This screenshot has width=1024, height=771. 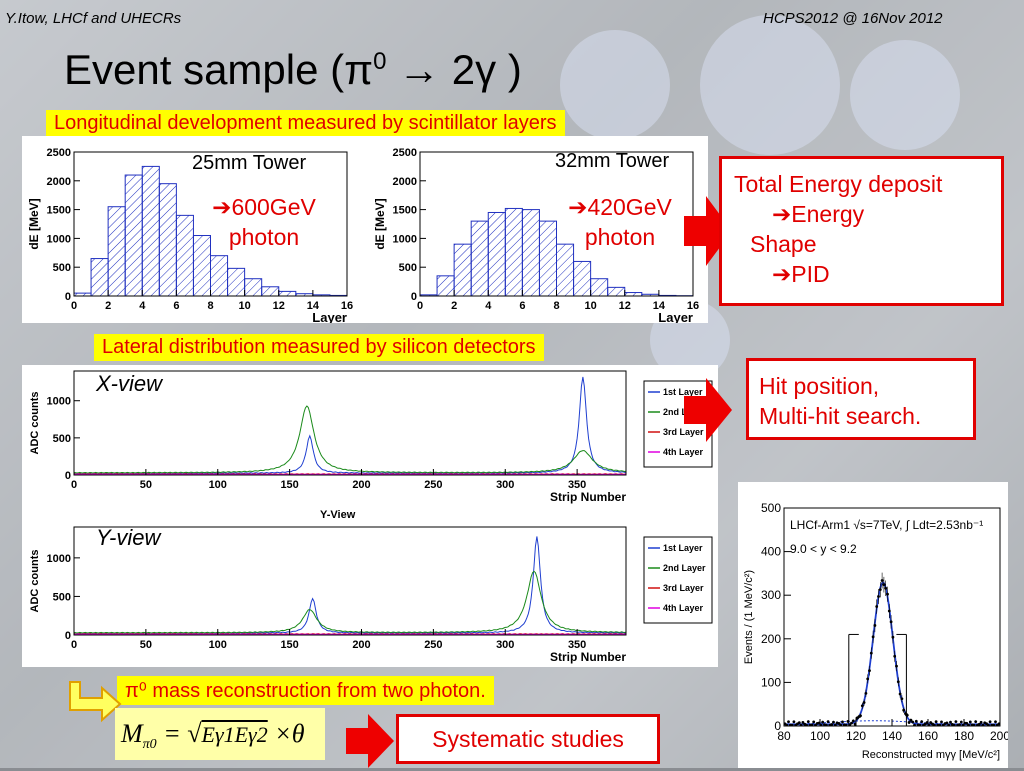 What do you see at coordinates (823, 549) in the screenshot?
I see `mass-plot-title2: 9.0 < y < 9.2` at bounding box center [823, 549].